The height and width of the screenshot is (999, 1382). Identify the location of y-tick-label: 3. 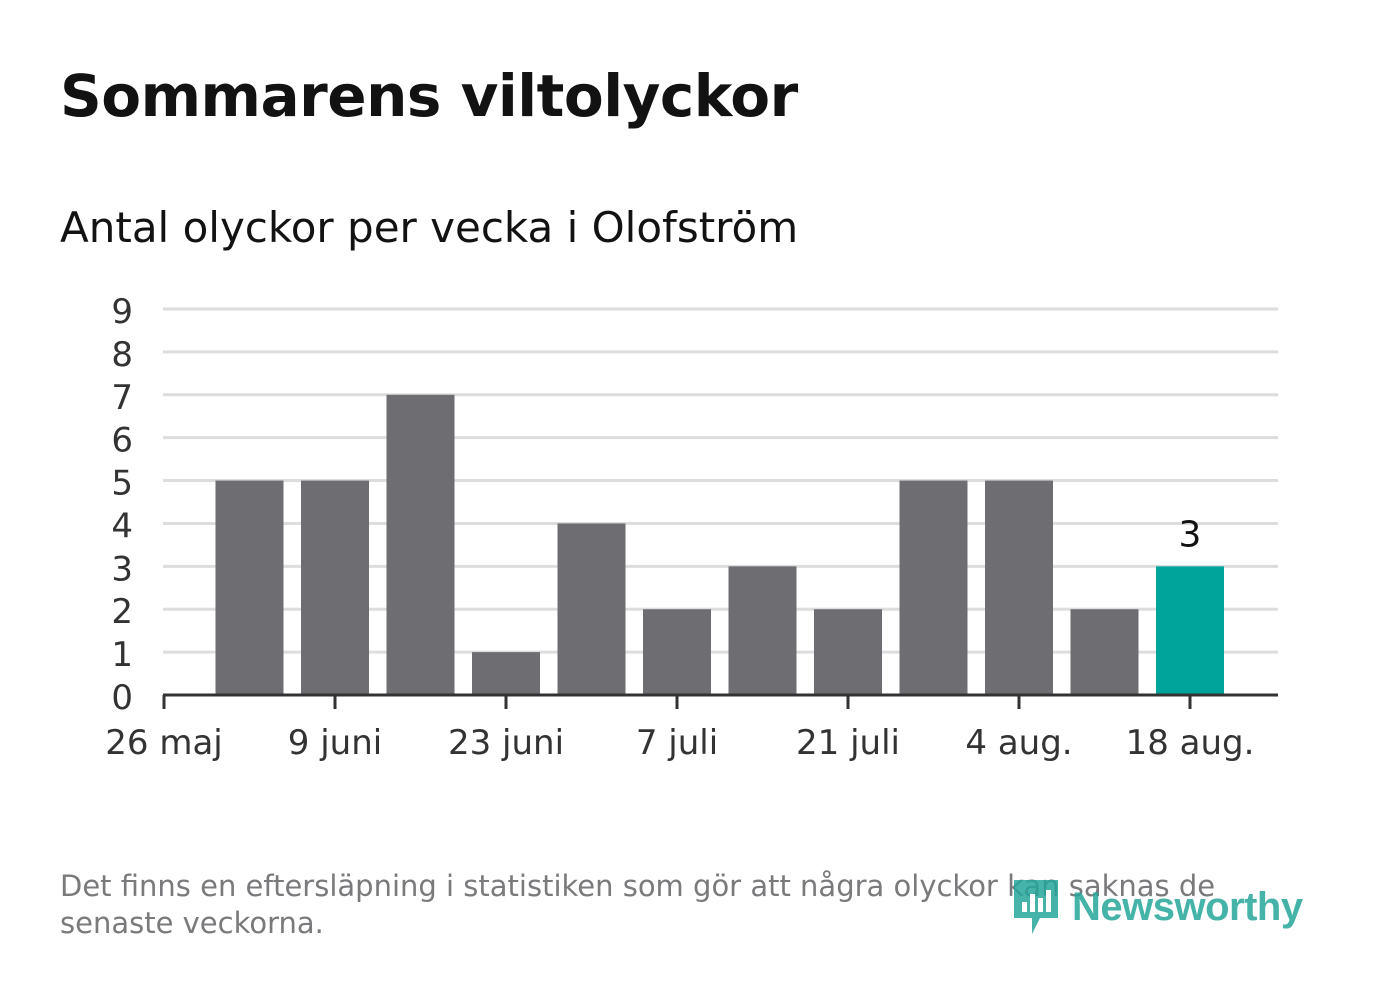
(122, 569).